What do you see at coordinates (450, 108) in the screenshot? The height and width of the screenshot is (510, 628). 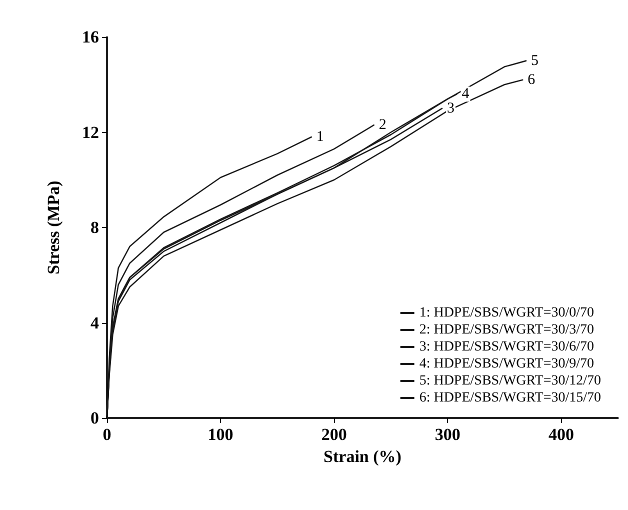 I see `annotation: 3` at bounding box center [450, 108].